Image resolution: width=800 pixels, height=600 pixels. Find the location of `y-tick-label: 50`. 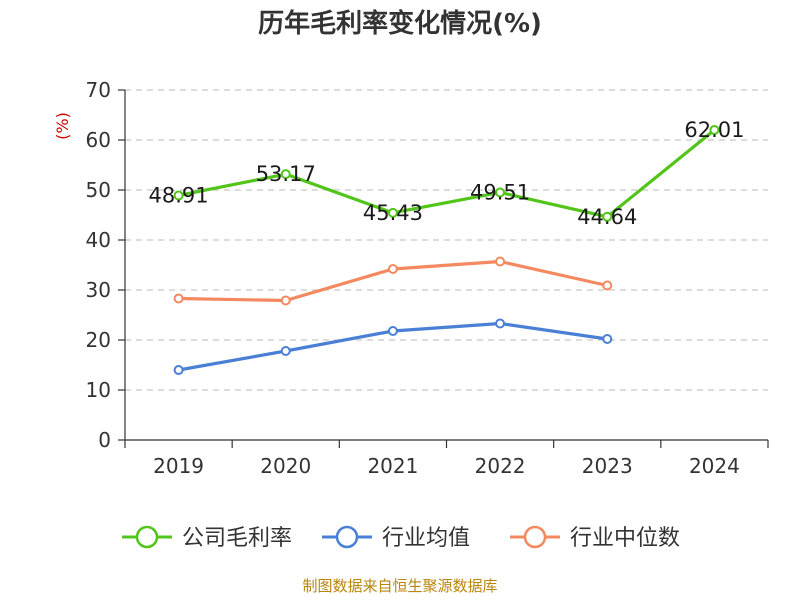

y-tick-label: 50 is located at coordinates (98, 190).